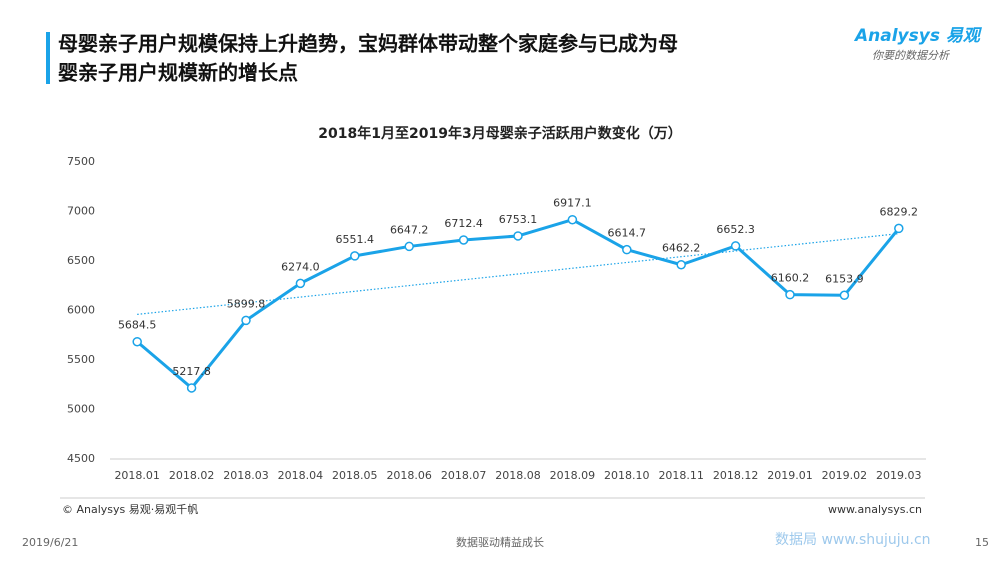 This screenshot has width=1000, height=563. What do you see at coordinates (463, 223) in the screenshot?
I see `value-label: 6712.4` at bounding box center [463, 223].